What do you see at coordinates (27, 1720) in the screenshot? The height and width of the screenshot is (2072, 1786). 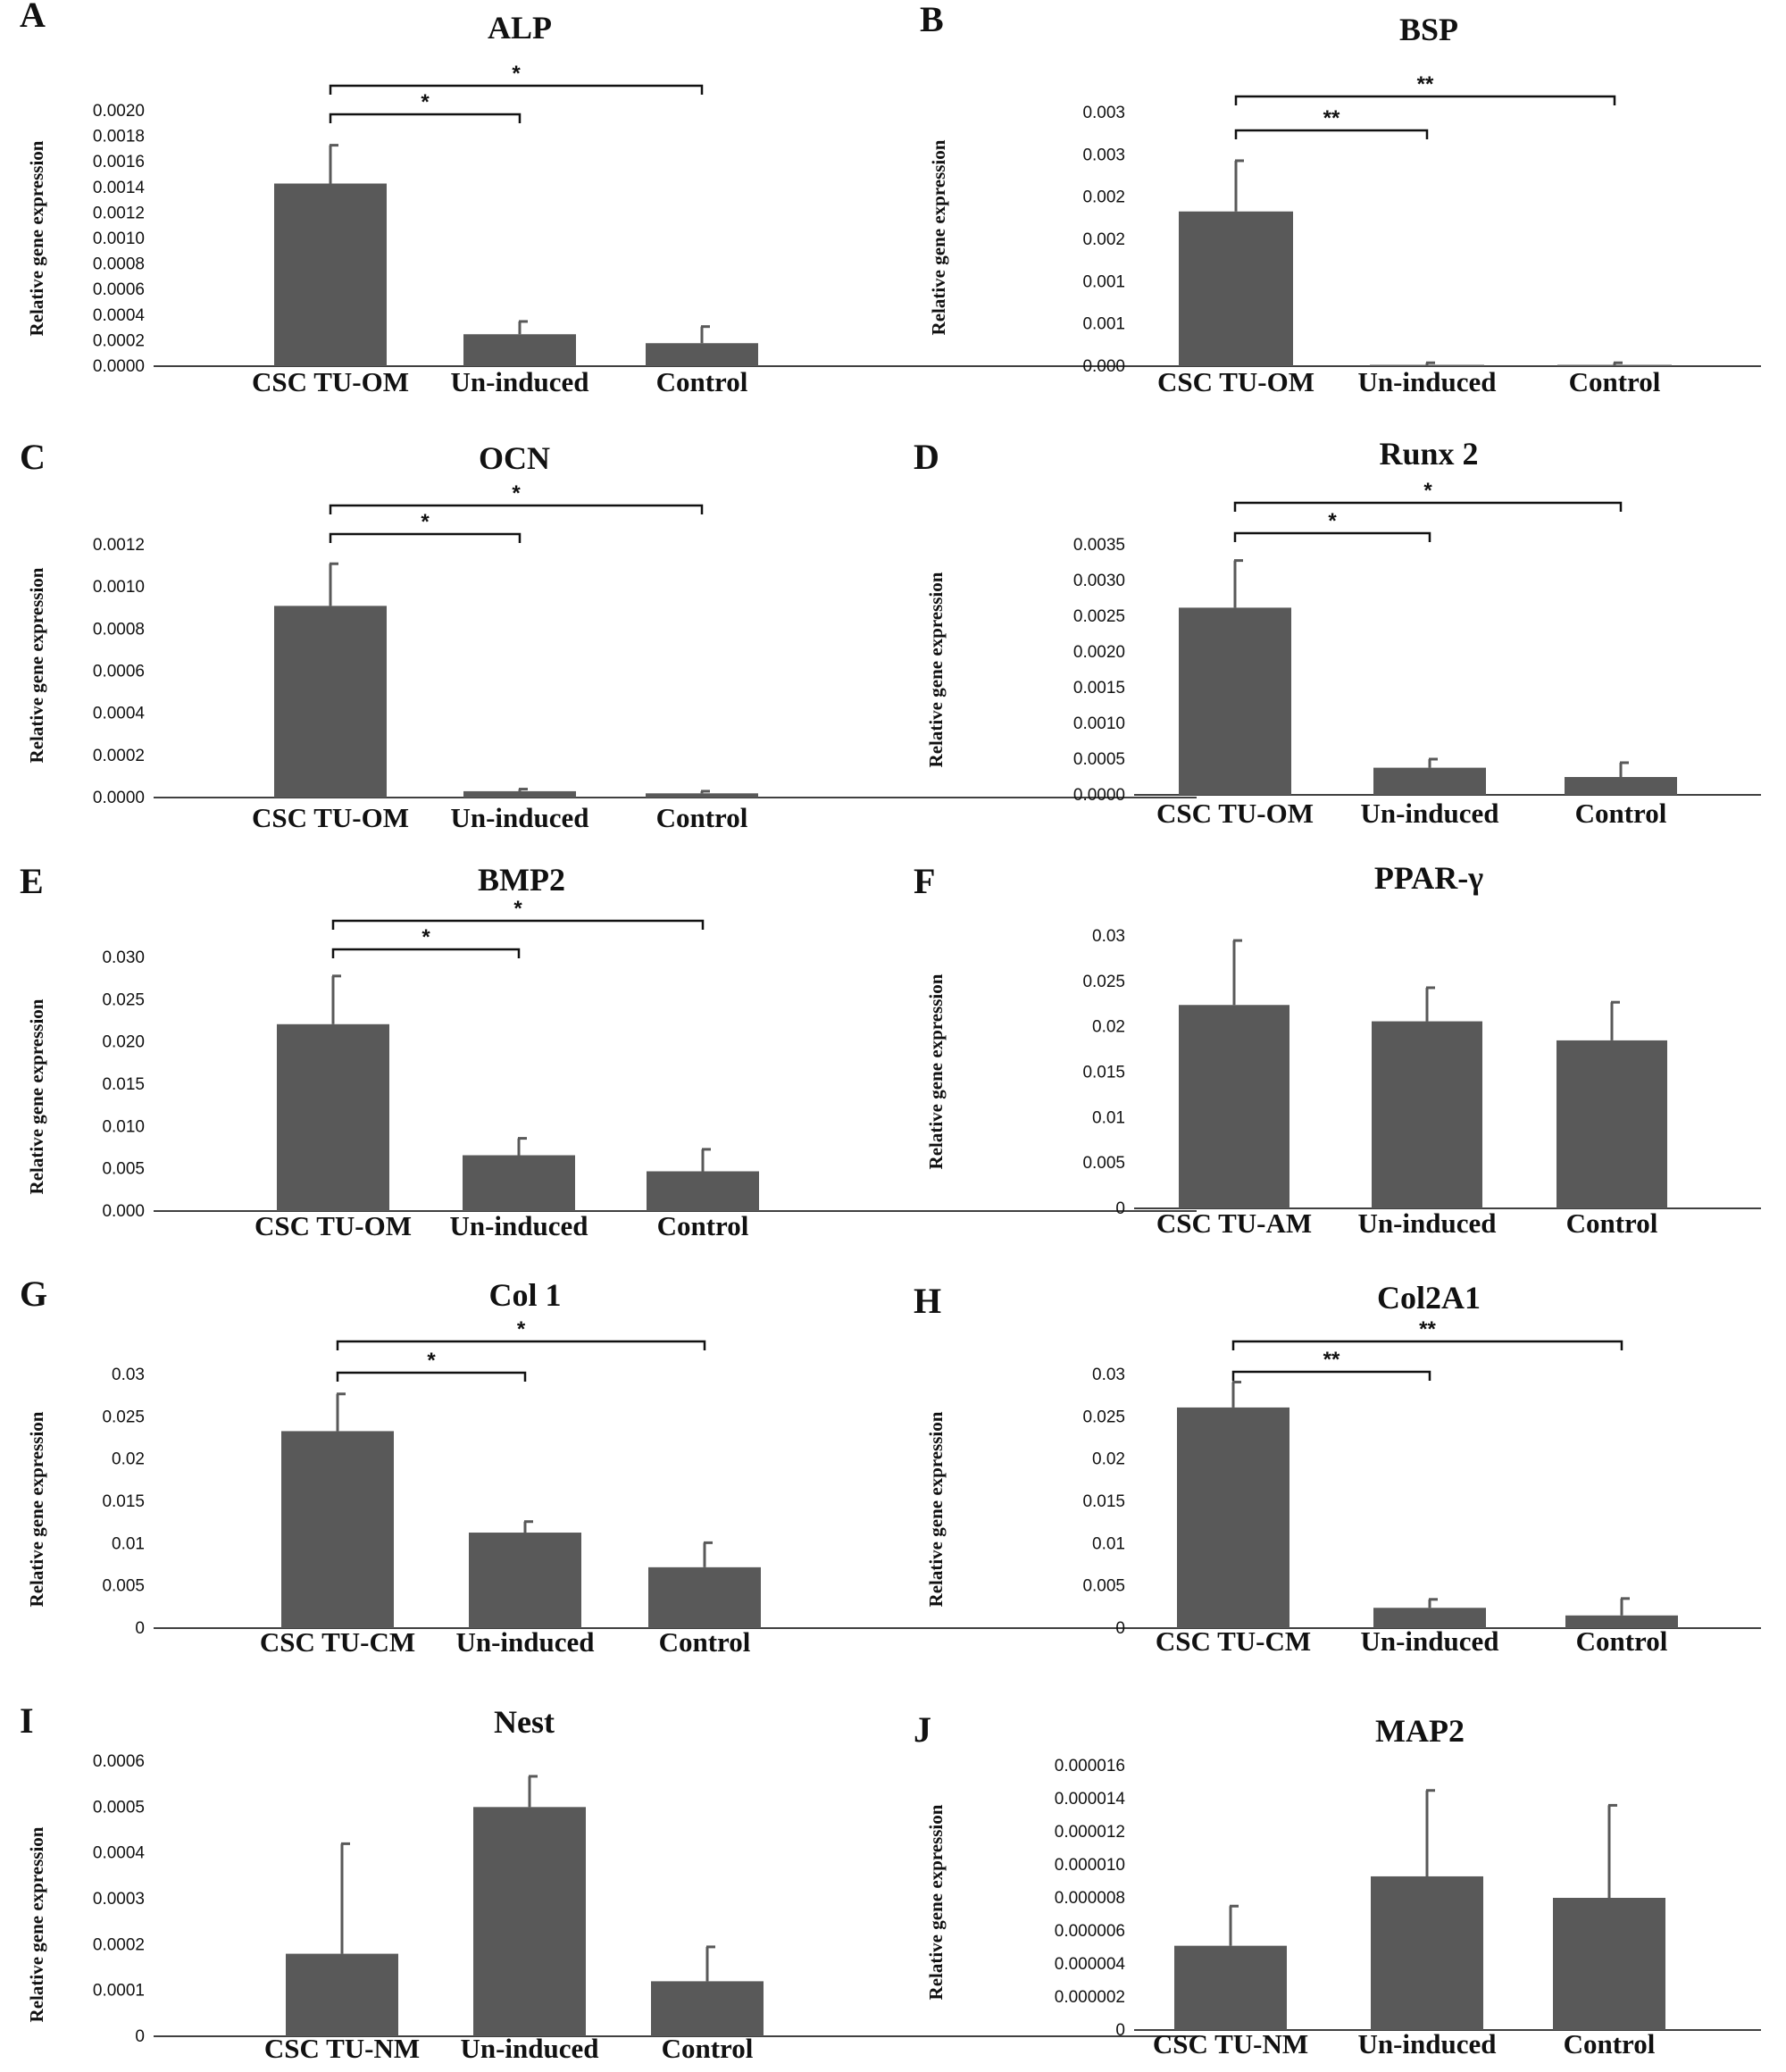 I see `panel-letter: I` at bounding box center [27, 1720].